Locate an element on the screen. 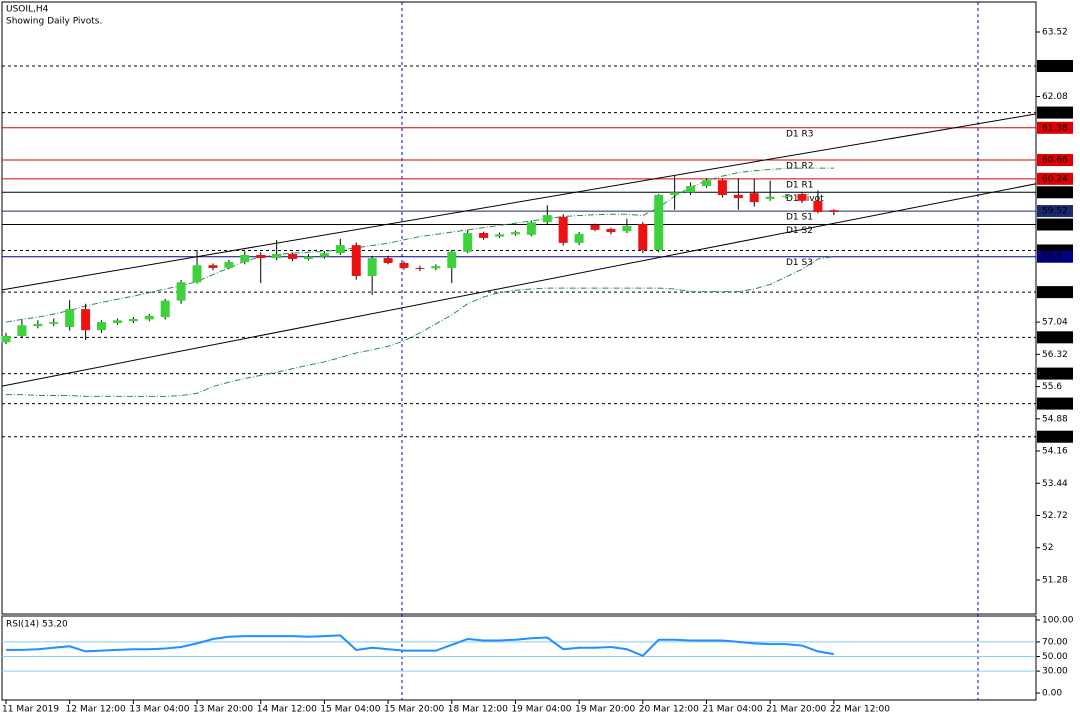 The image size is (1080, 720). price-box-label: 61.38 is located at coordinates (1055, 128).